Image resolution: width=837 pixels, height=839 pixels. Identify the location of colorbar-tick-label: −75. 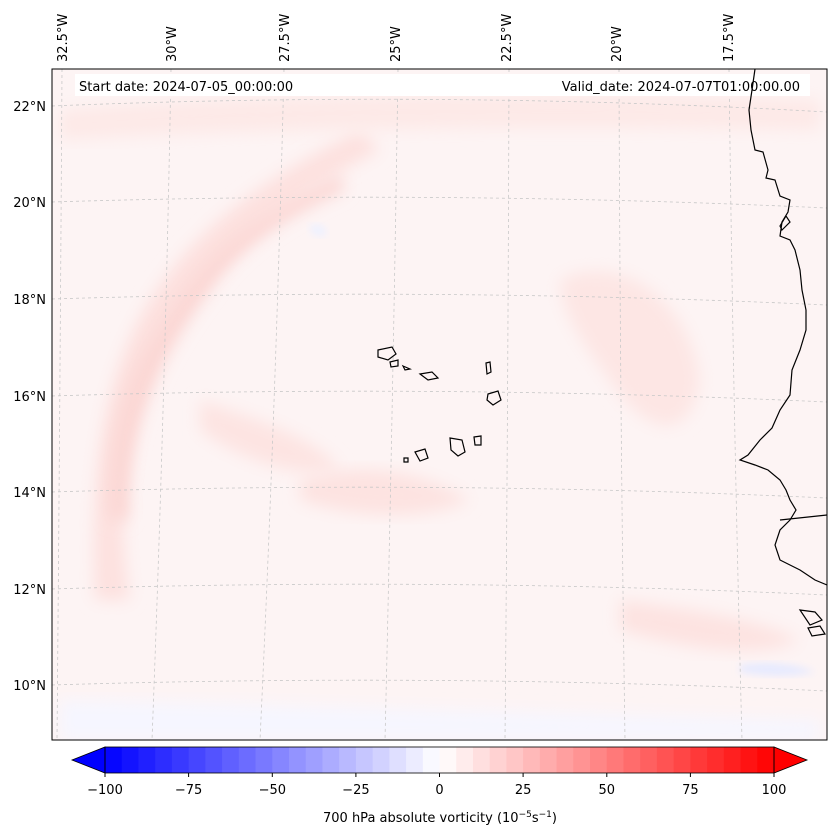
(188, 790).